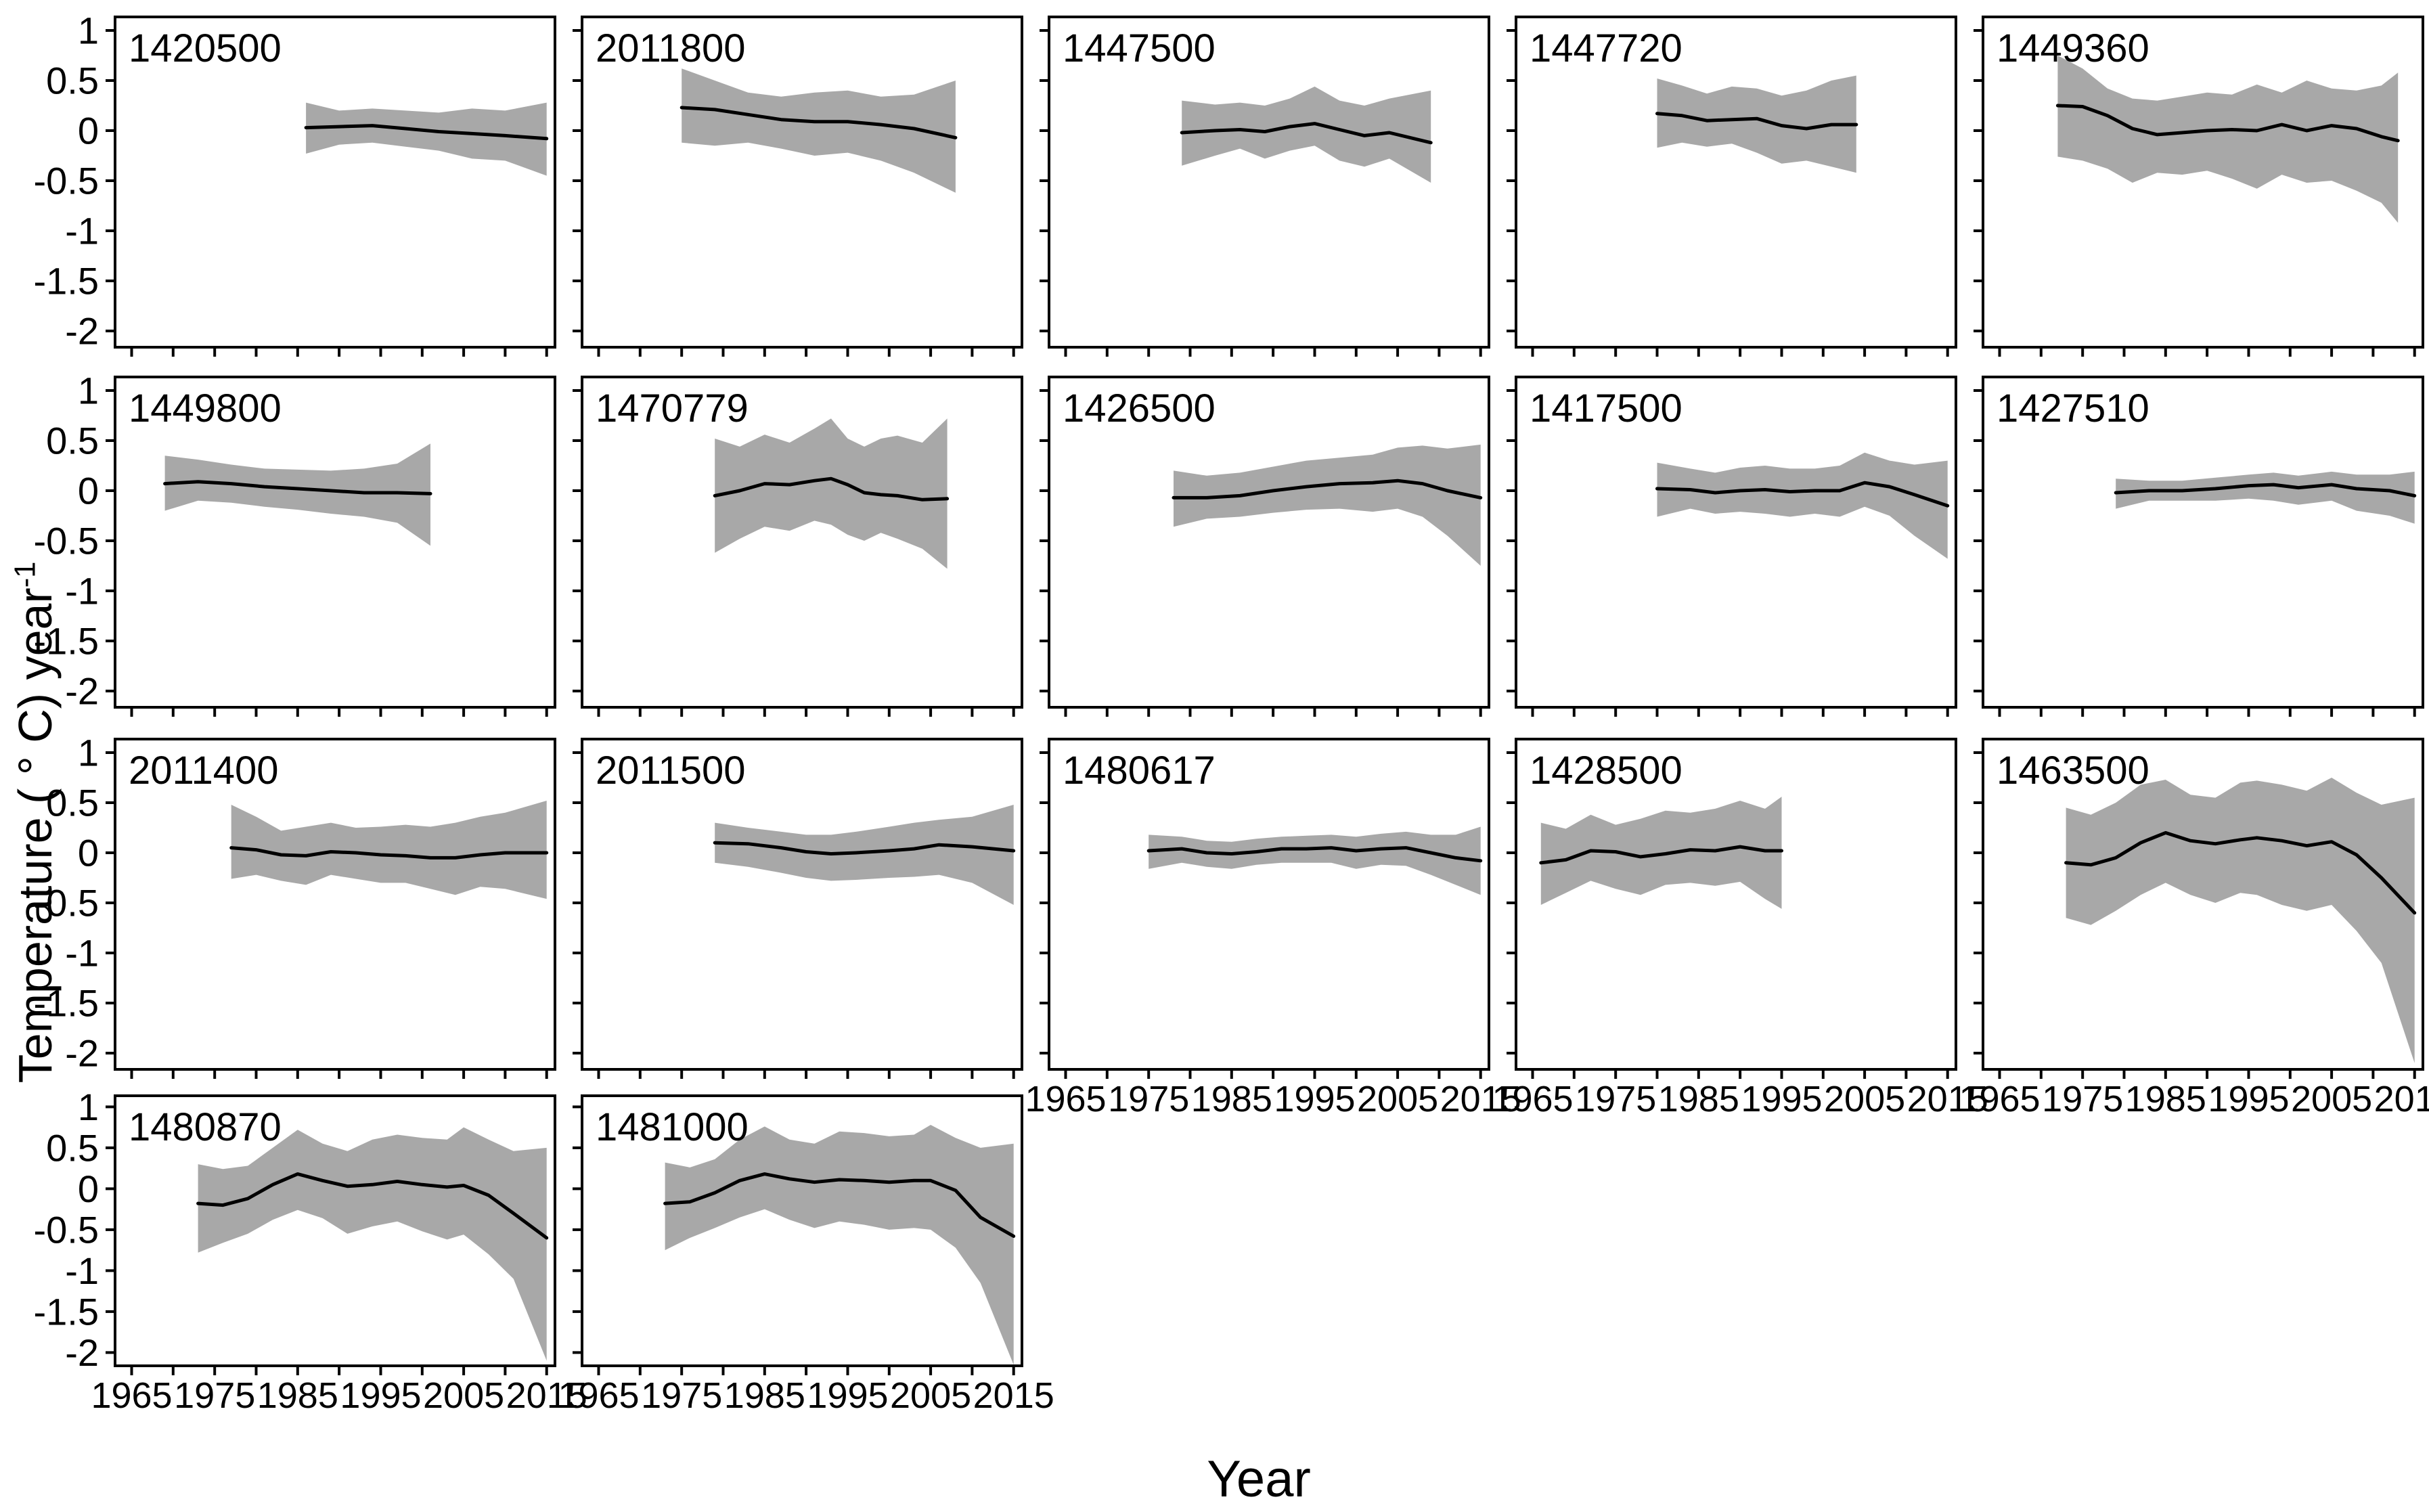 Image resolution: width=2429 pixels, height=1512 pixels. Describe the element at coordinates (671, 48) in the screenshot. I see `station-id-label: 2011800` at that location.